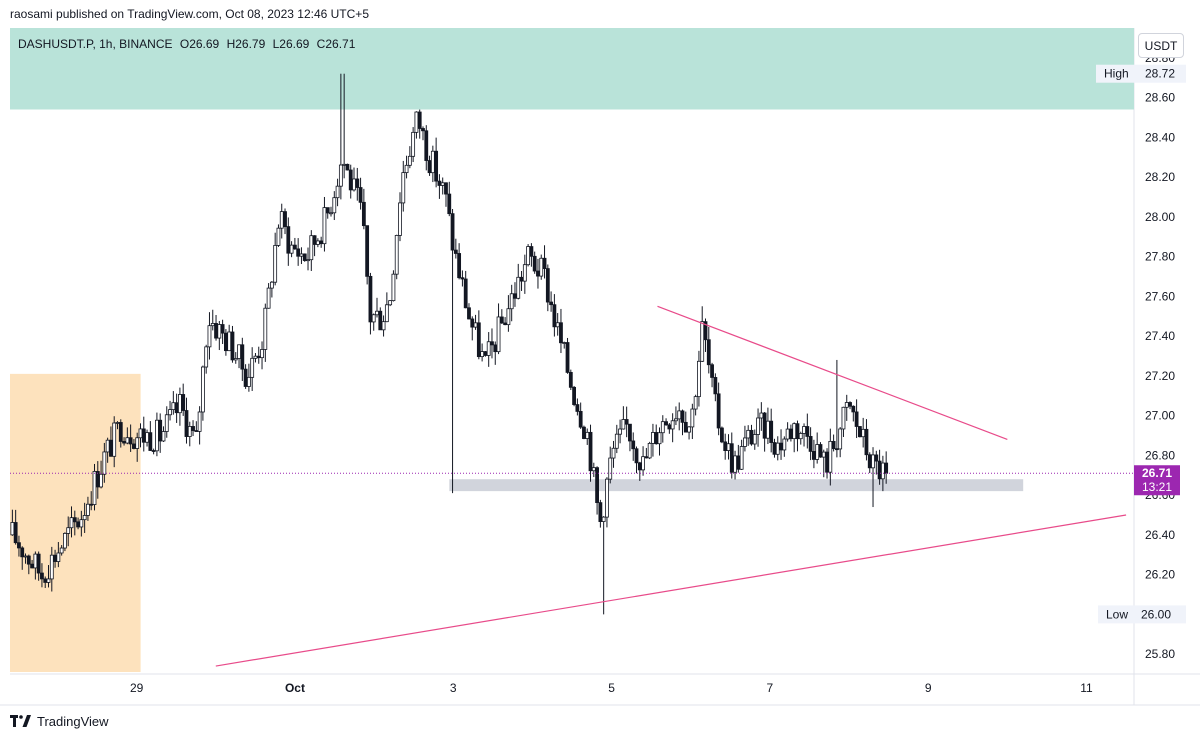  What do you see at coordinates (1160, 217) in the screenshot?
I see `y-tick-label: 28.00` at bounding box center [1160, 217].